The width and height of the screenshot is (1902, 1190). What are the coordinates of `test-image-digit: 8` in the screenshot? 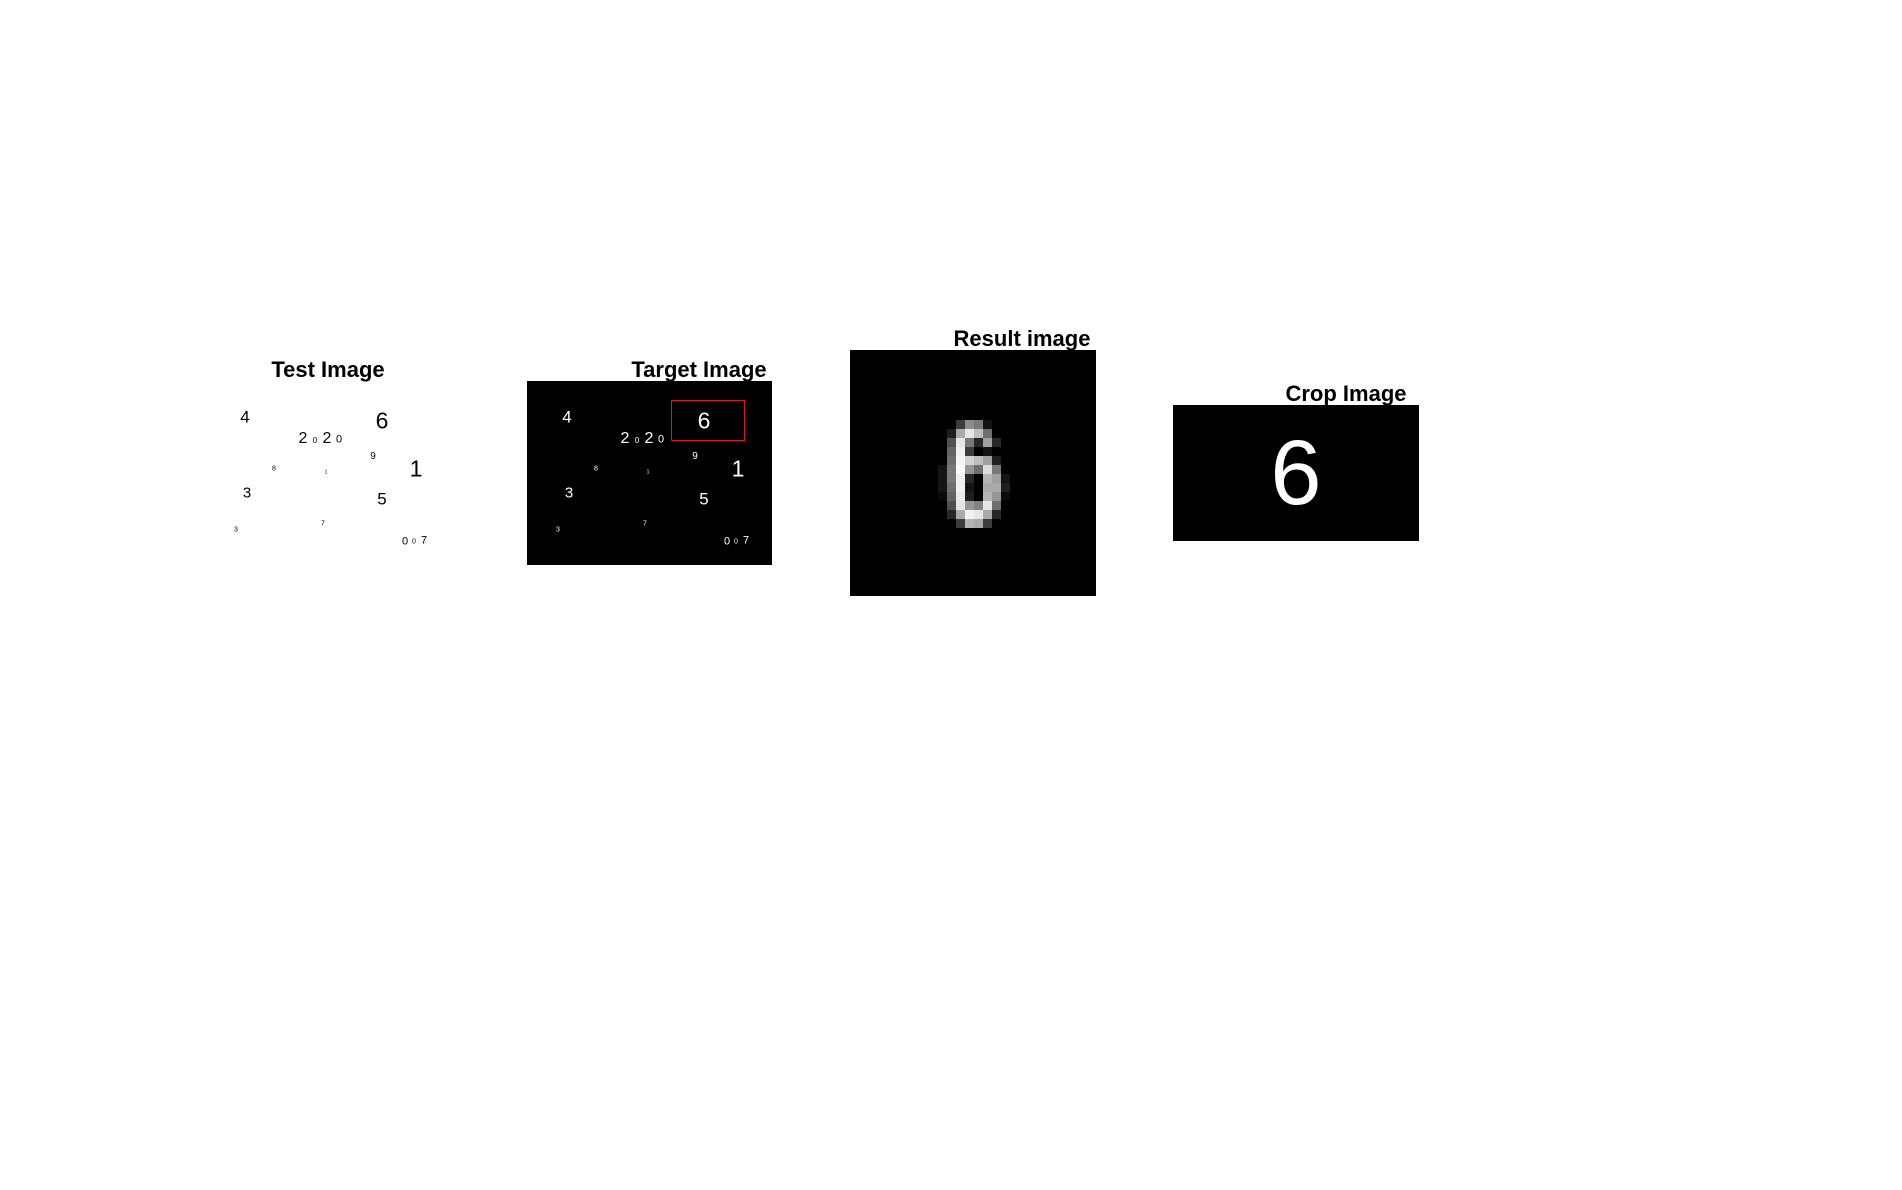 It's located at (274, 469).